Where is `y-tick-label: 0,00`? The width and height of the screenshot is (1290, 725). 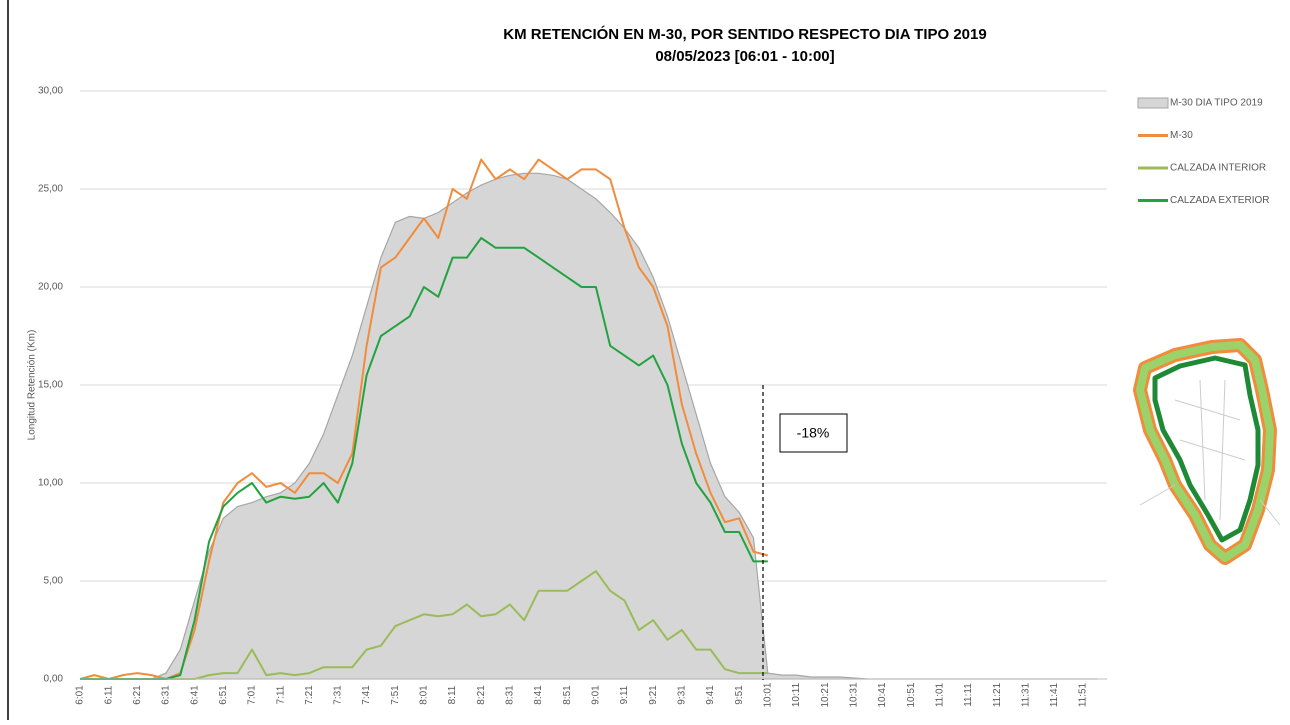
y-tick-label: 0,00 is located at coordinates (54, 679).